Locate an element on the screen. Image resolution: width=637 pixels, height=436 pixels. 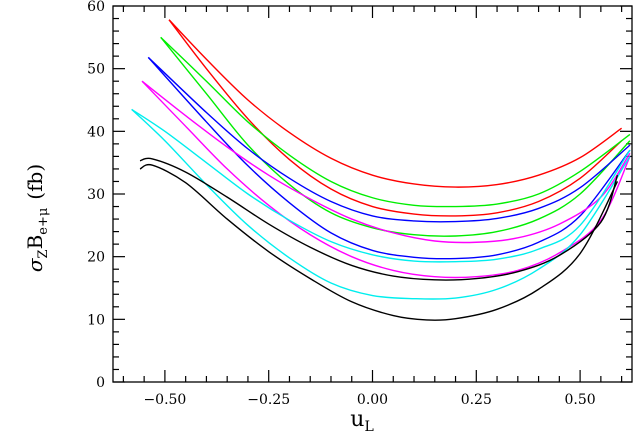
y-tick-label: 40 is located at coordinates (96, 132).